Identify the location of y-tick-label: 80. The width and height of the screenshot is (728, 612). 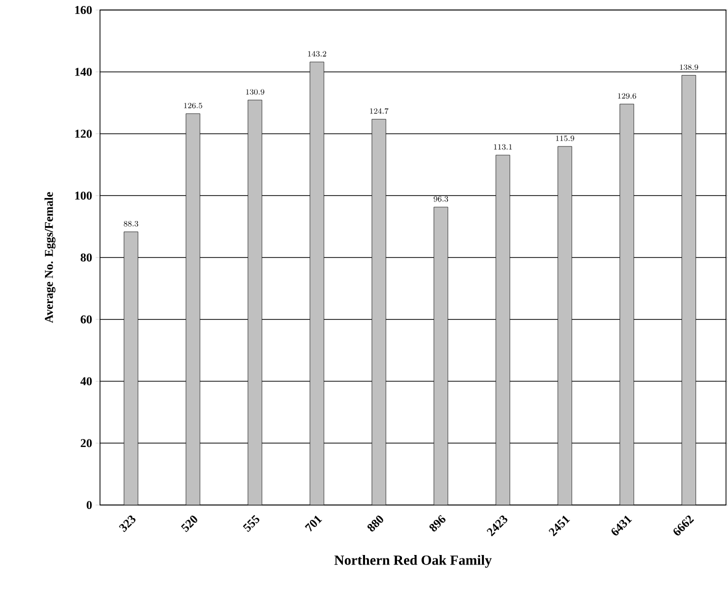
(86, 257).